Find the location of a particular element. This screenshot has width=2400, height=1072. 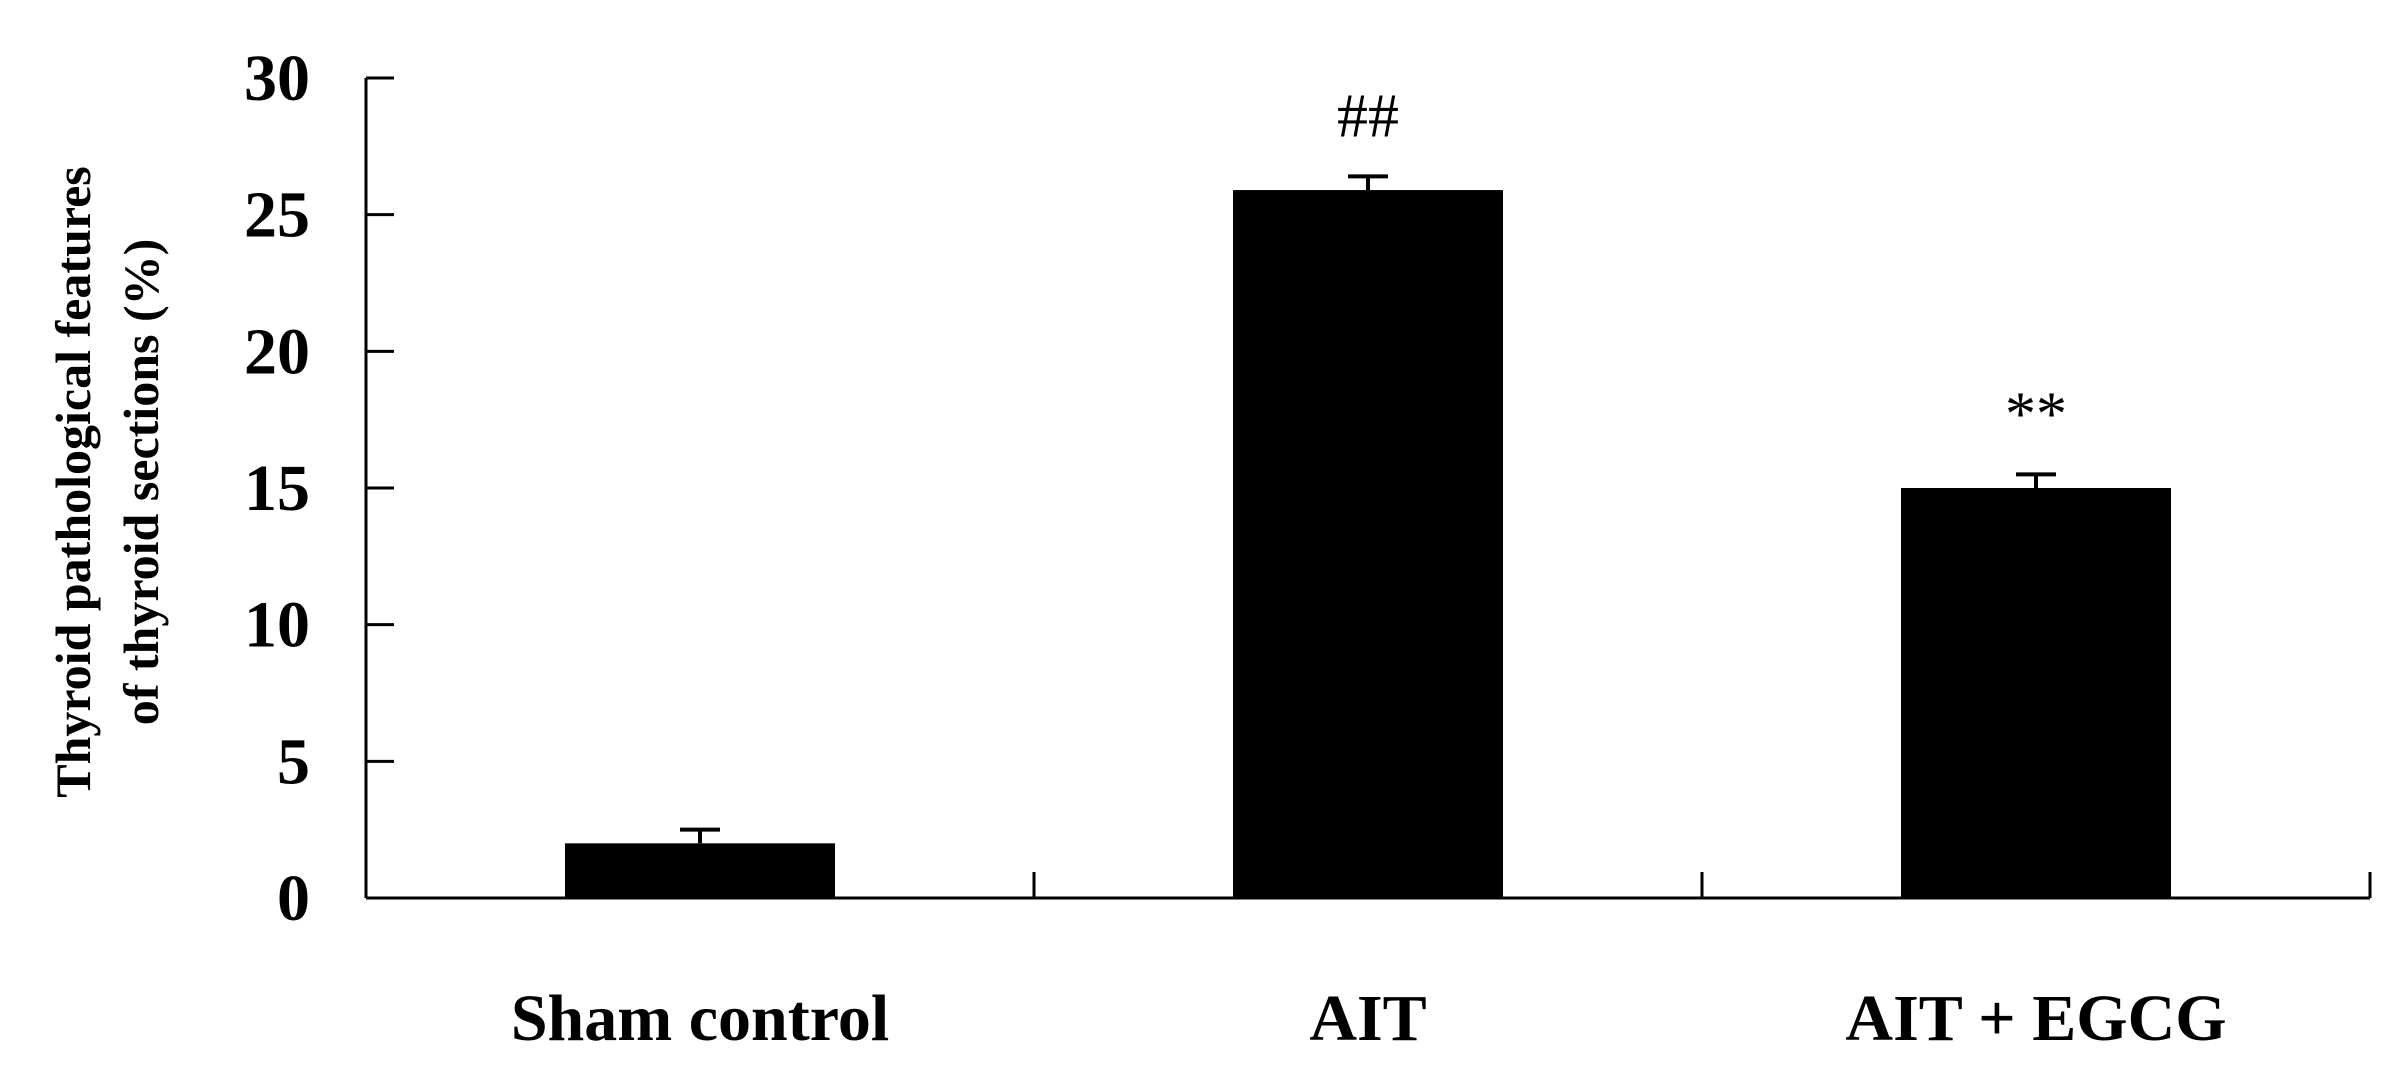

x-category-label: AIT is located at coordinates (1367, 1018).